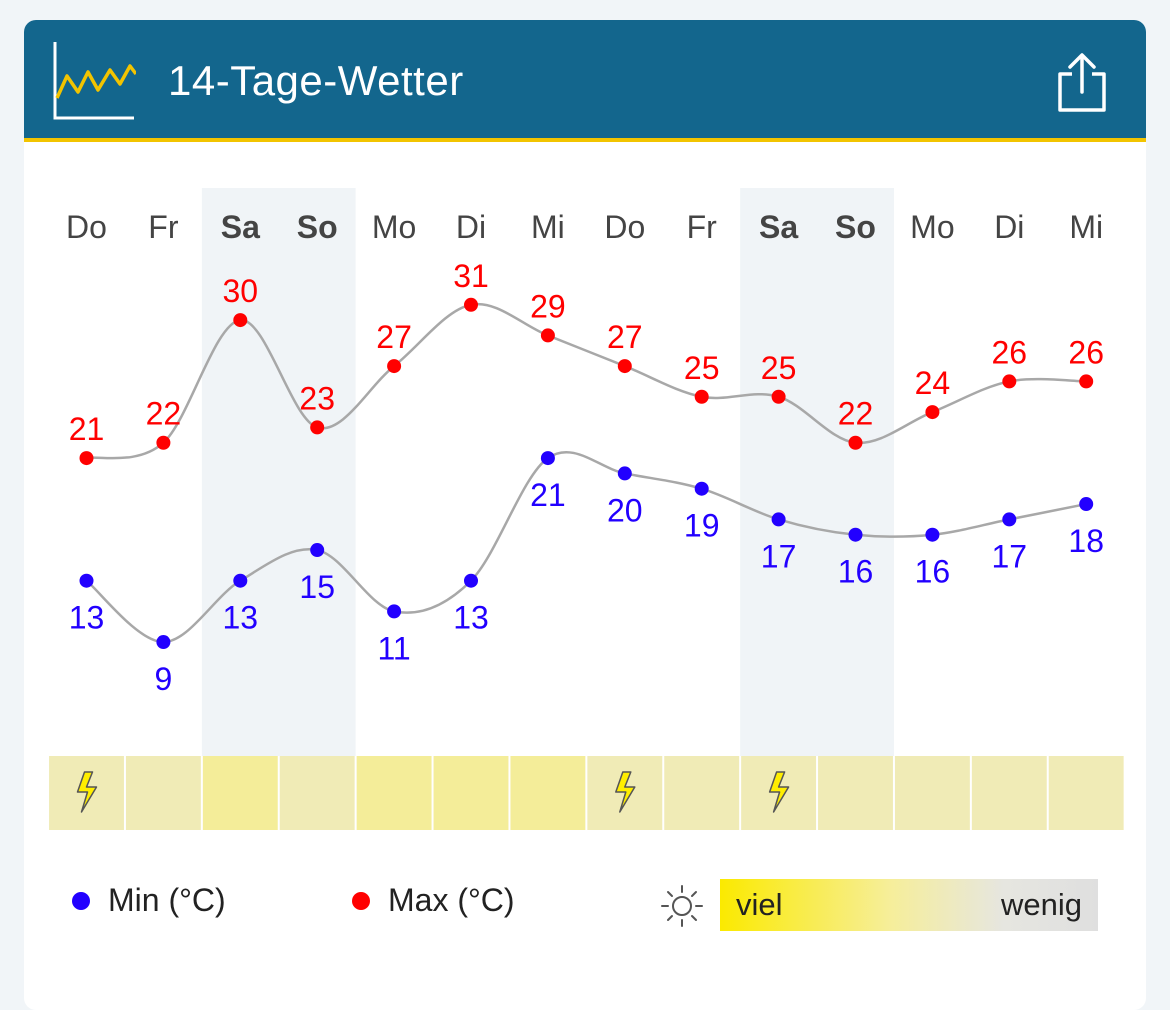  I want to click on sunshine-scale-high: viel, so click(759, 904).